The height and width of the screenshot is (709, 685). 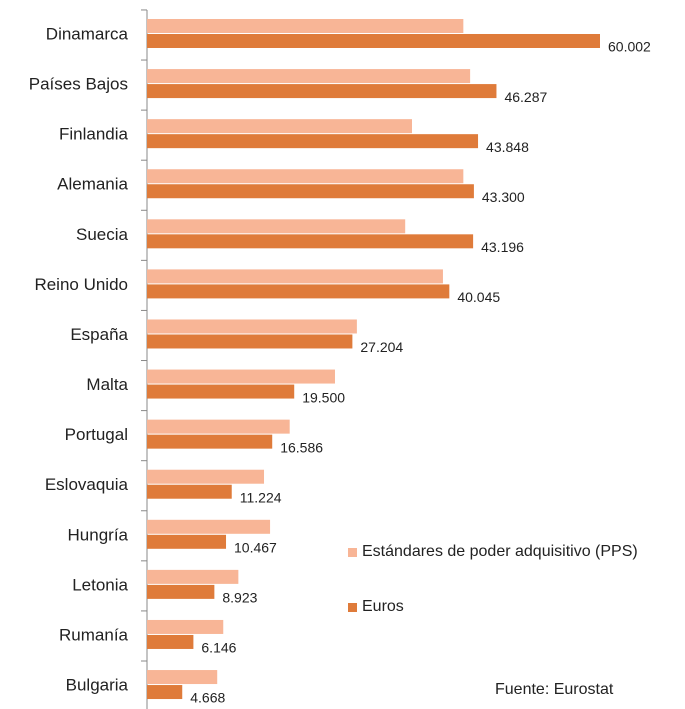 I want to click on value-label: 11.224, so click(x=261, y=497).